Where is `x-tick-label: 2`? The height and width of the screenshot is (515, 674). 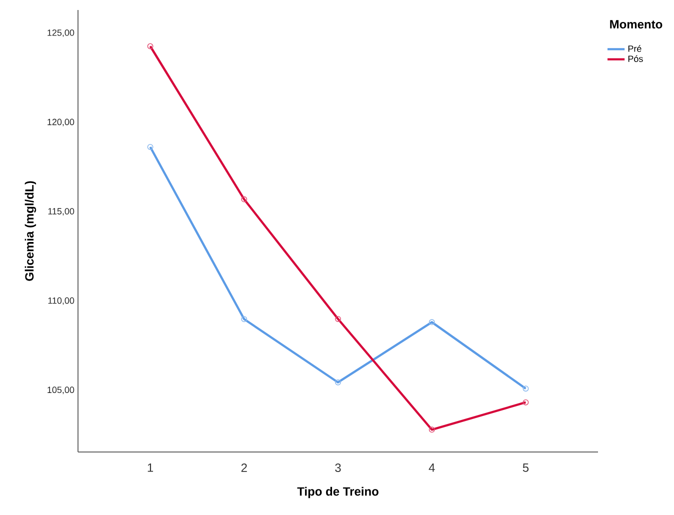
x-tick-label: 2 is located at coordinates (244, 468).